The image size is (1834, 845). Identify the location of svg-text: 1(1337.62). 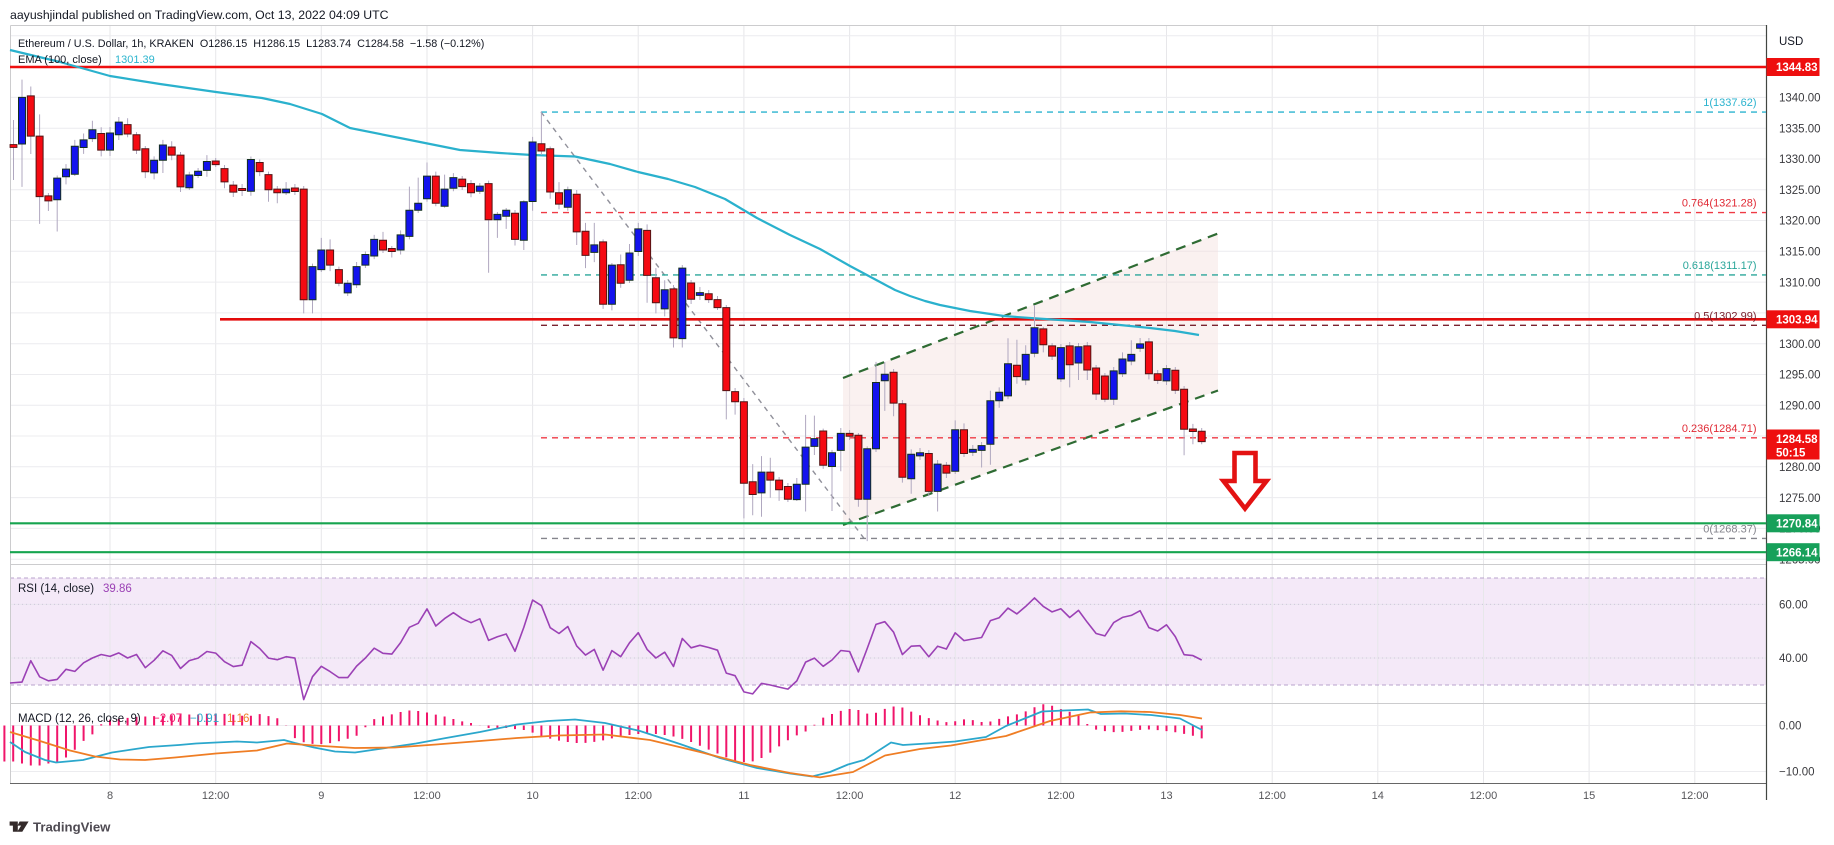
(1729, 103).